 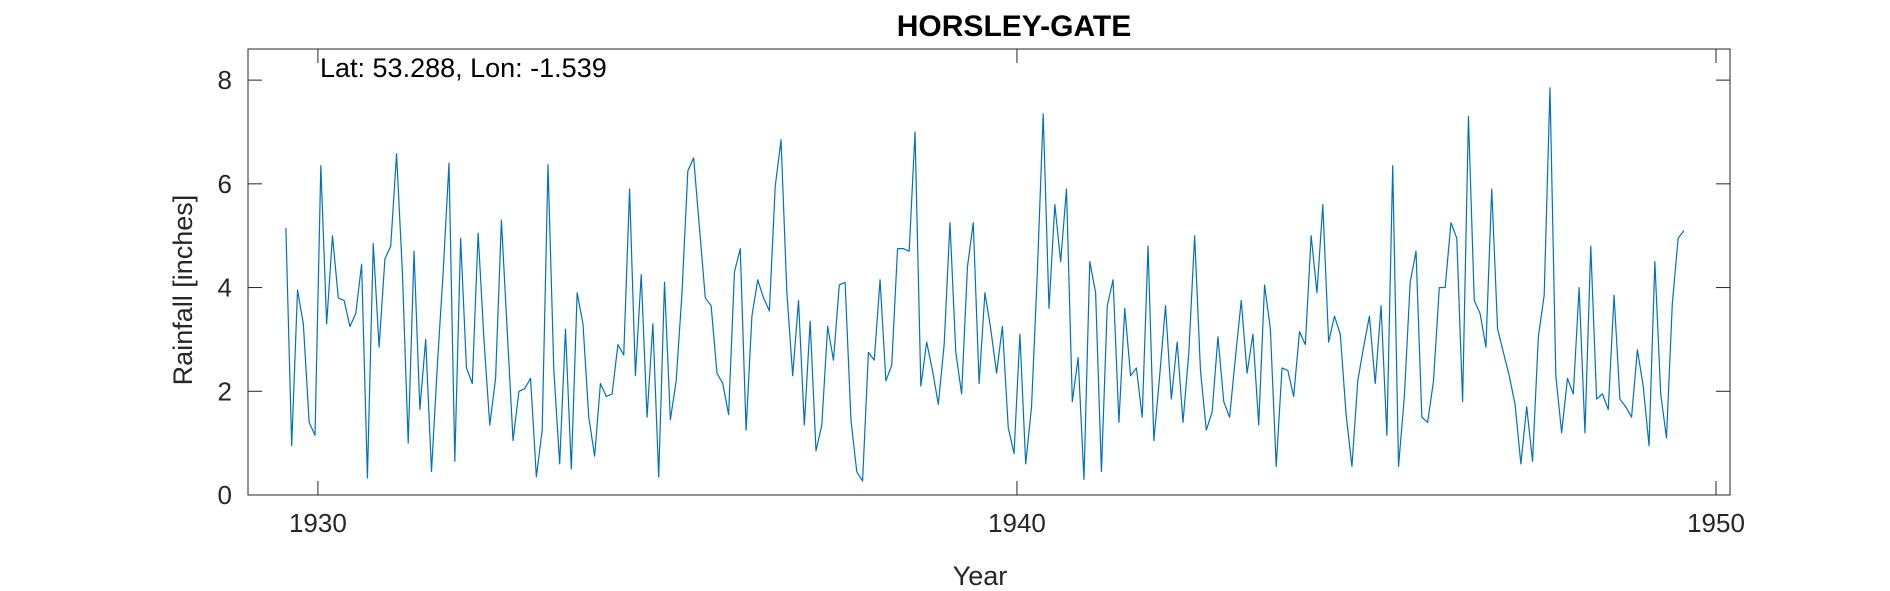 What do you see at coordinates (463, 68) in the screenshot?
I see `location-annotation: Lat: 53.288, Lon: -1.539` at bounding box center [463, 68].